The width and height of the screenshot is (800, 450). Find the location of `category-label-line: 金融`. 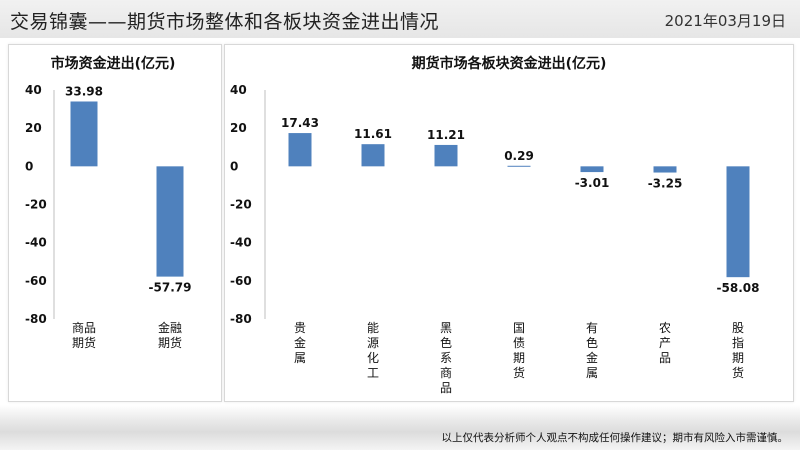

category-label-line: 金融 is located at coordinates (170, 327).